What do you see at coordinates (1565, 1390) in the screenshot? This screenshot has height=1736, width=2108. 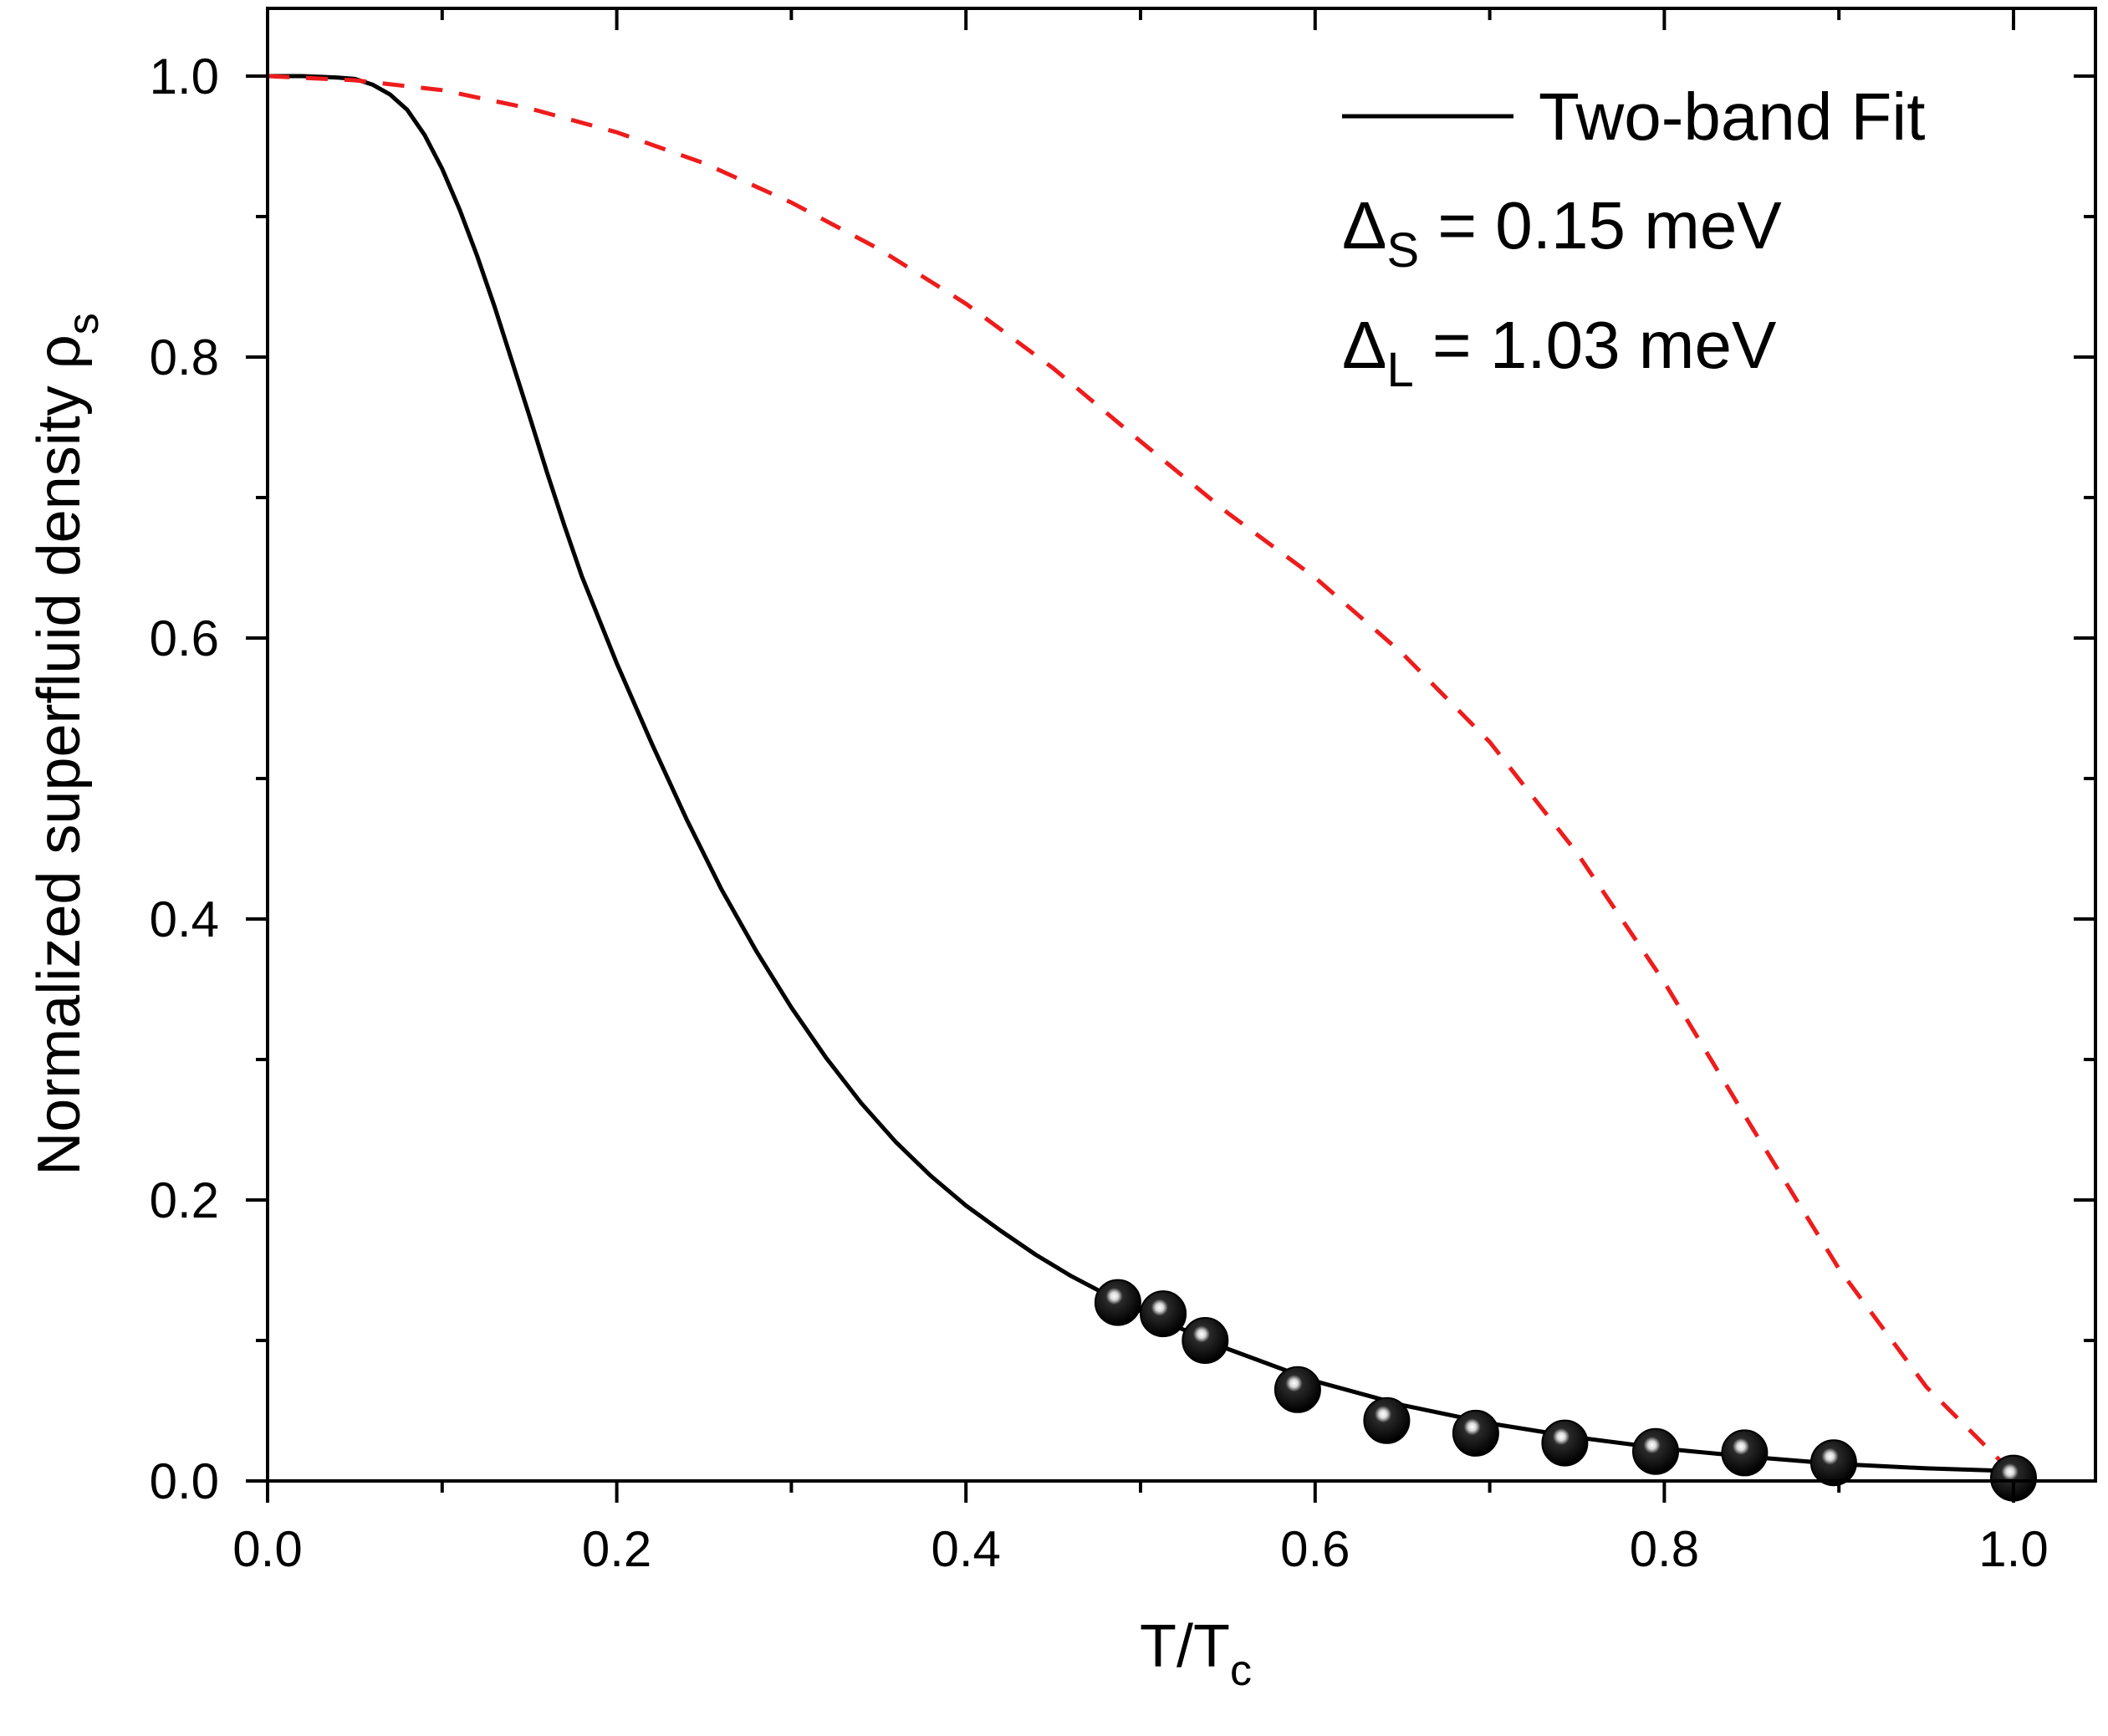 I see `chart-markers` at bounding box center [1565, 1390].